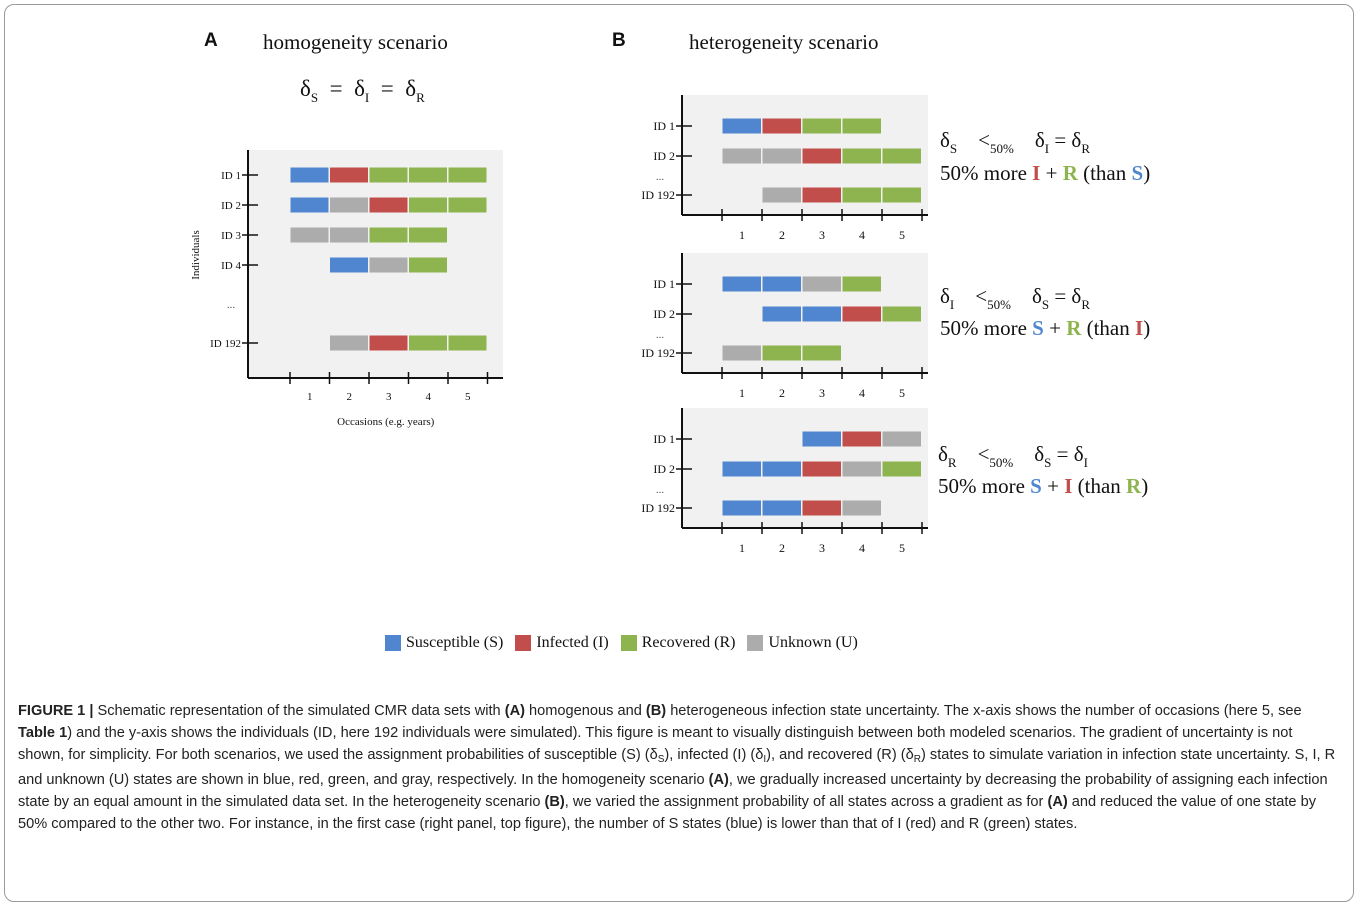 The width and height of the screenshot is (1358, 906). I want to click on caption-figure-label: FIGURE 1 |, so click(56, 711).